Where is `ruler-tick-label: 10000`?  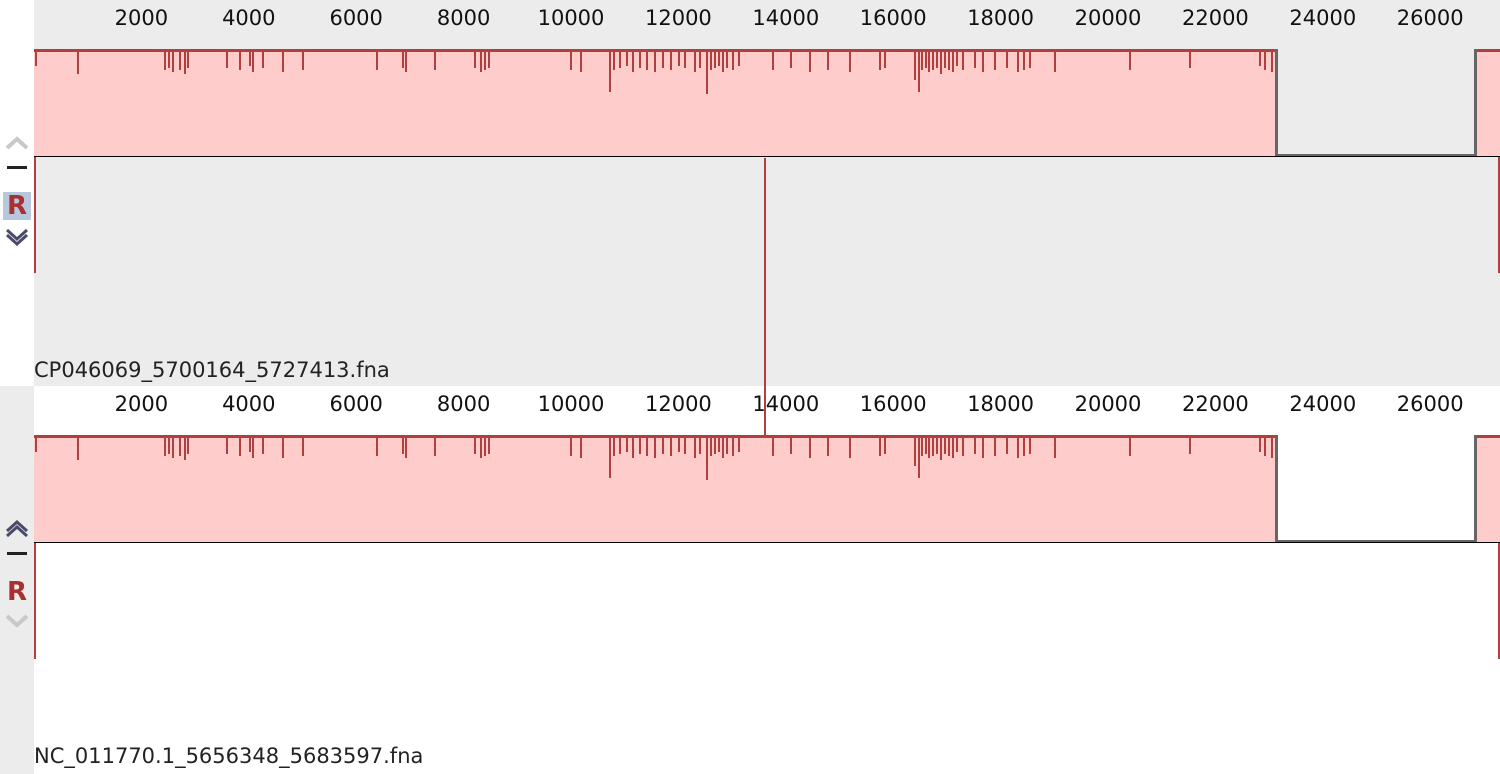 ruler-tick-label: 10000 is located at coordinates (571, 404).